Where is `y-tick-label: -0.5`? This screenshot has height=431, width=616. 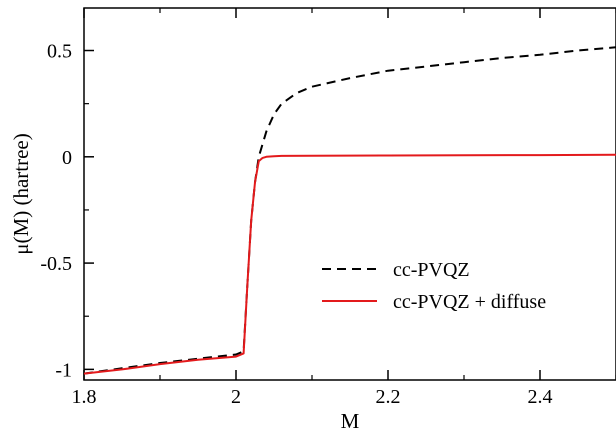
y-tick-label: -0.5 is located at coordinates (56, 264).